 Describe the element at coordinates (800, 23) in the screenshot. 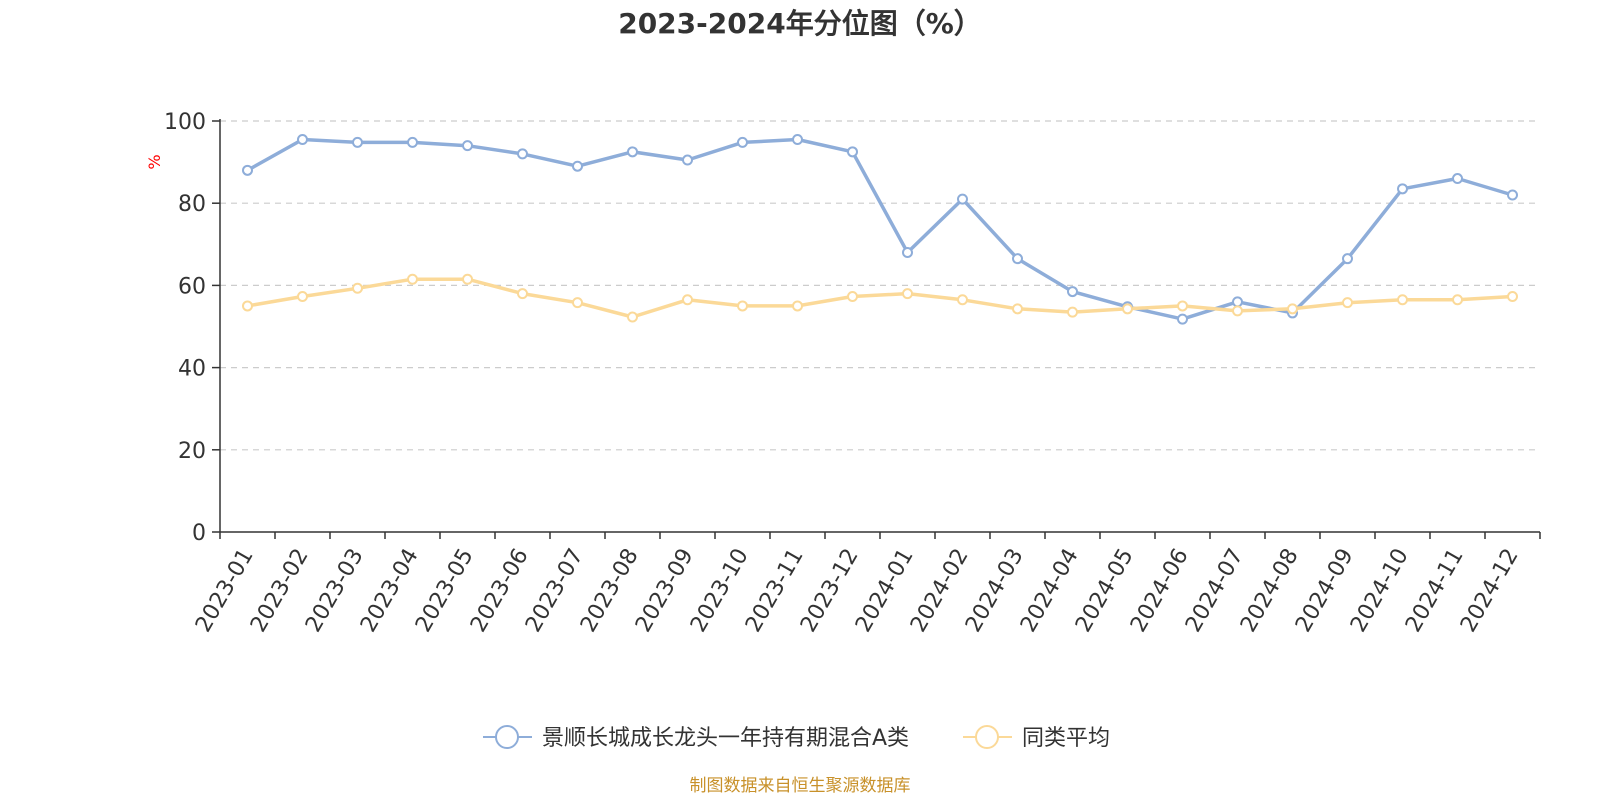

I see `chart-title: 2023-2024年分位图（%）` at that location.